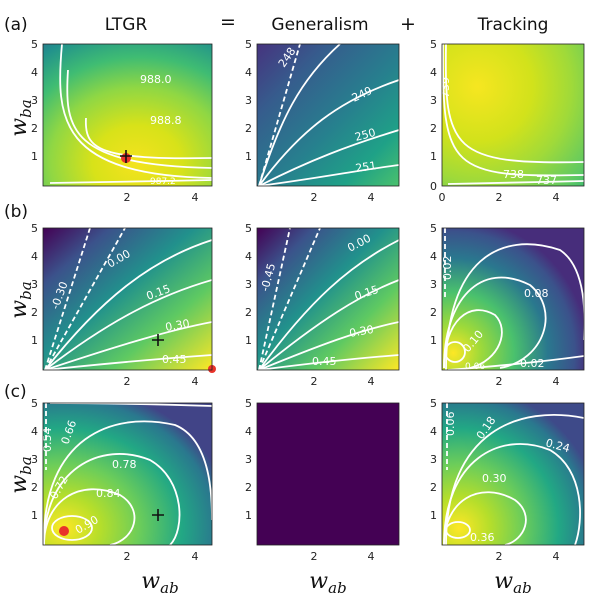 This screenshot has height=598, width=592. What do you see at coordinates (248, 100) in the screenshot?
I see `y-ticks-a2: 1 2 3 4 5` at bounding box center [248, 100].